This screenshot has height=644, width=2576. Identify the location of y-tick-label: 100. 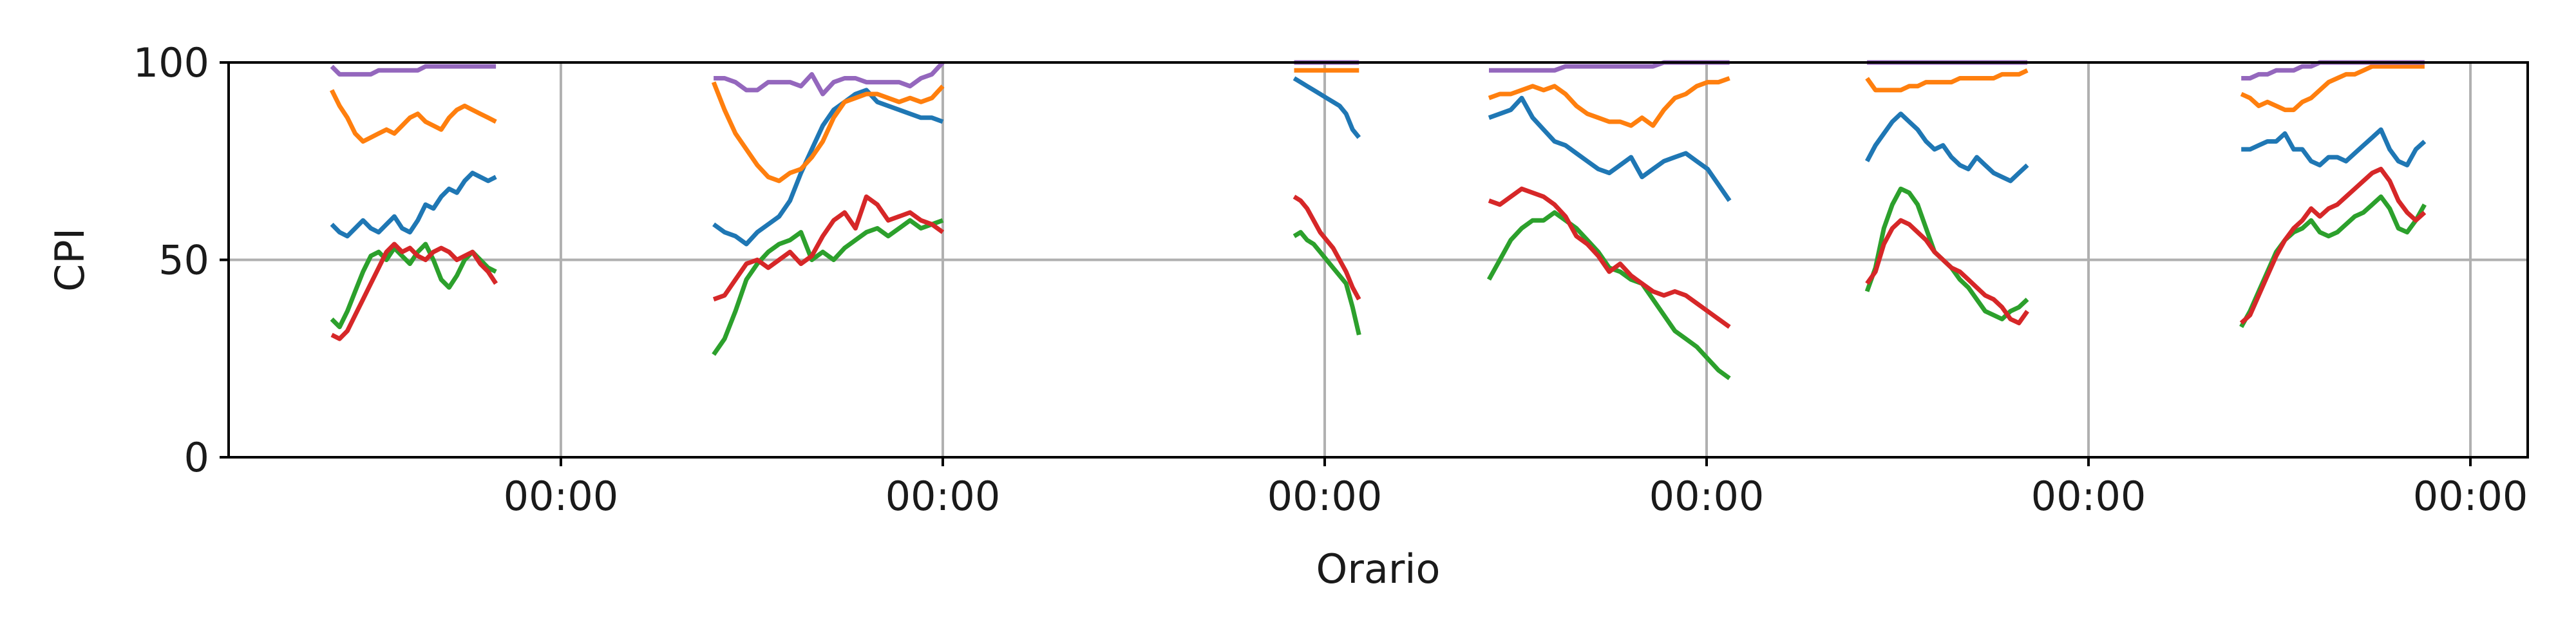
(171, 62).